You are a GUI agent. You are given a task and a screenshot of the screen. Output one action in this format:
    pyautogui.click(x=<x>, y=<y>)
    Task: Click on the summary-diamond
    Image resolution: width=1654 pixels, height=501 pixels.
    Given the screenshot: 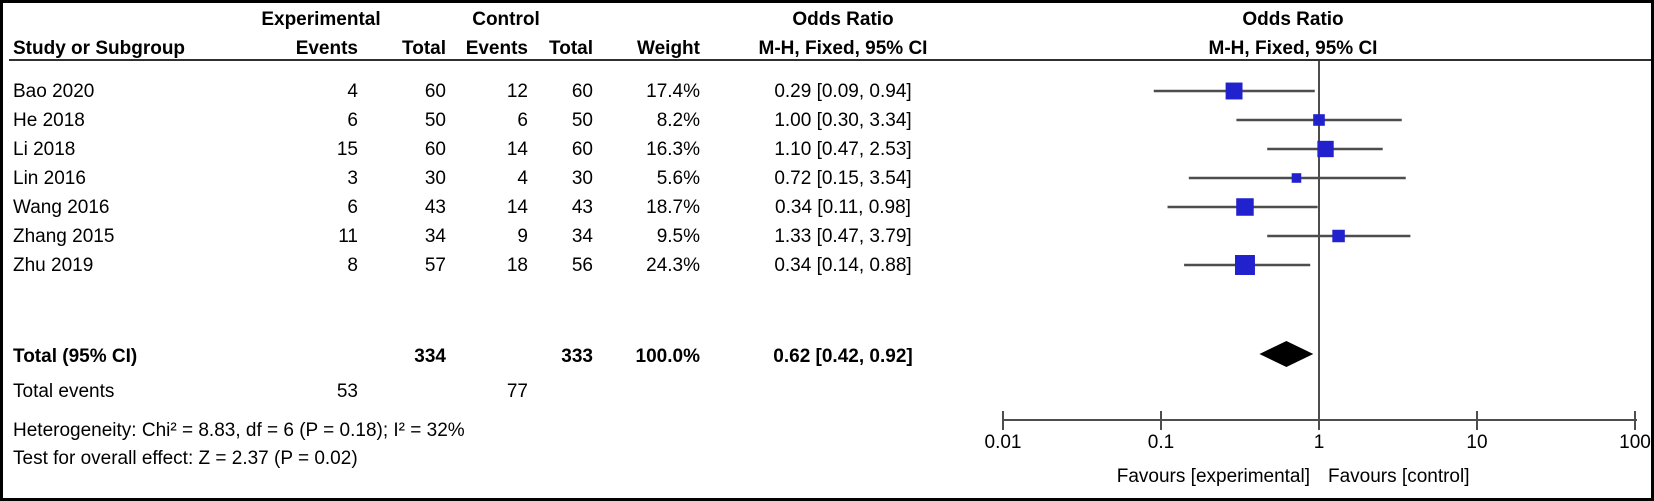 What is the action you would take?
    pyautogui.click(x=1286, y=354)
    